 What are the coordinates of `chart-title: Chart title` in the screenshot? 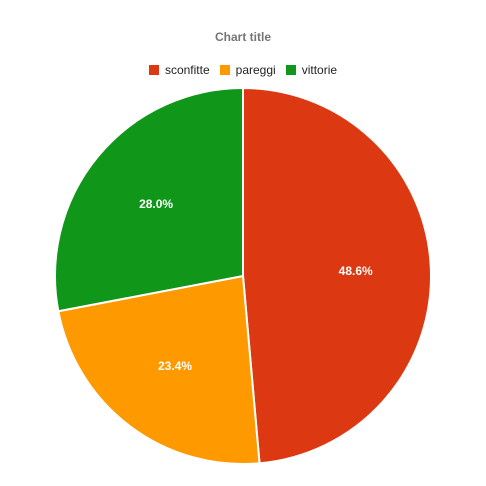 It's located at (242, 37).